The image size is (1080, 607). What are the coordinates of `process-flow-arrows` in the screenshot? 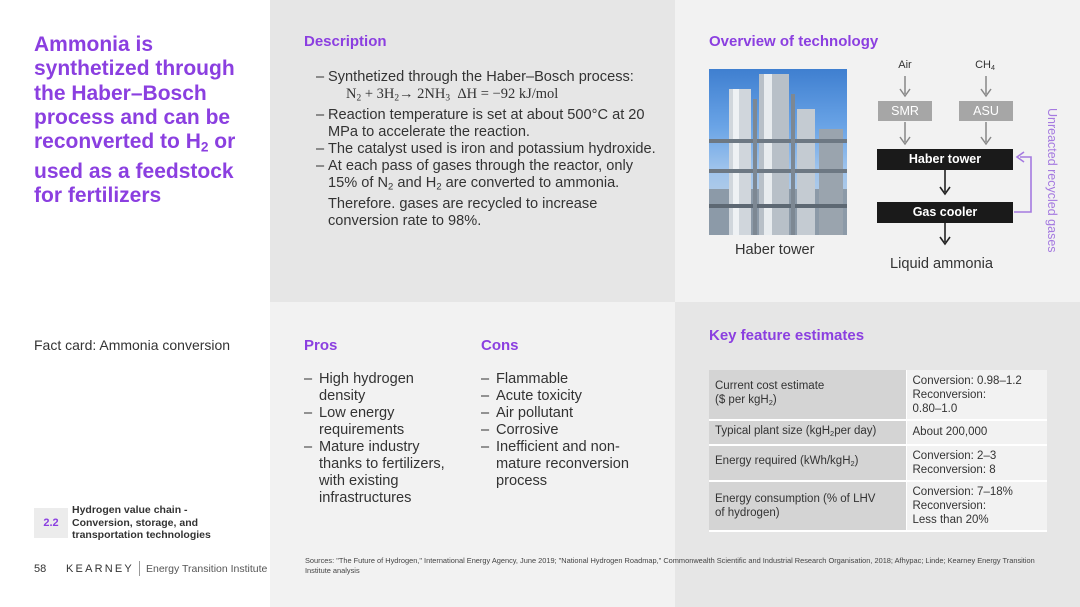 It's located at (965, 161).